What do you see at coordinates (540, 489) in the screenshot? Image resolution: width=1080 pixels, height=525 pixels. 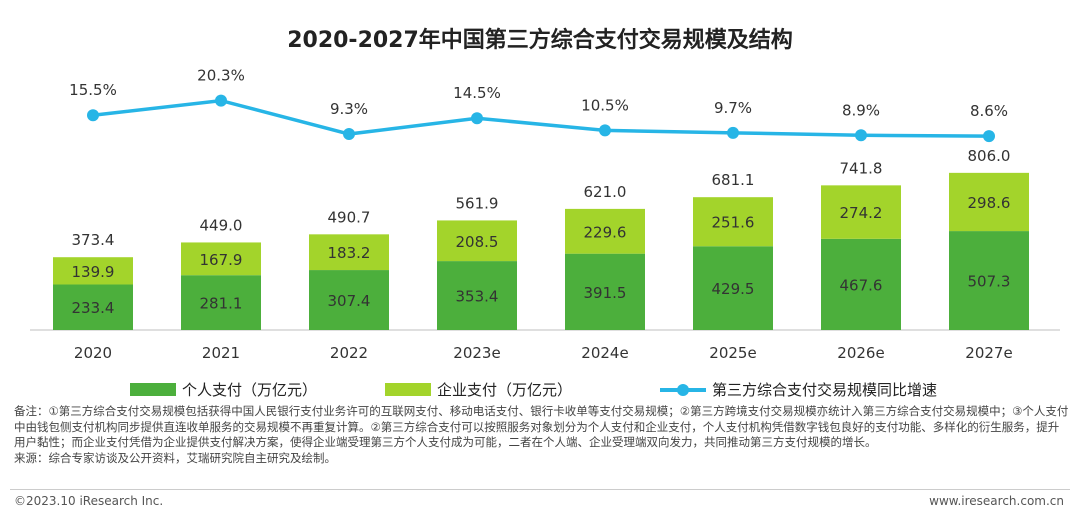 I see `footer-divider` at bounding box center [540, 489].